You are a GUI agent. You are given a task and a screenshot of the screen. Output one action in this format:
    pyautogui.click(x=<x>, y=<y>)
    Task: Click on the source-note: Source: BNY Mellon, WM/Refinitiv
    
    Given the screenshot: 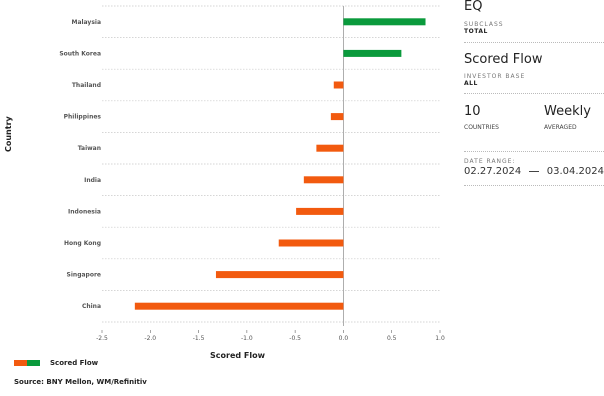 What is the action you would take?
    pyautogui.click(x=80, y=382)
    